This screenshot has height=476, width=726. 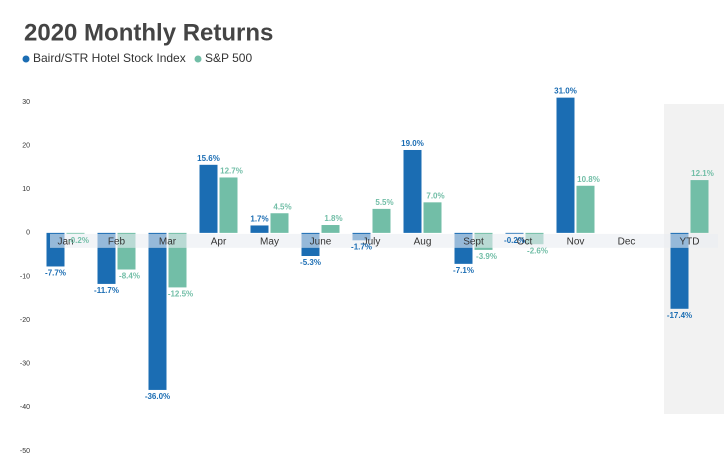 What do you see at coordinates (65, 242) in the screenshot?
I see `x-tick-label: Jan` at bounding box center [65, 242].